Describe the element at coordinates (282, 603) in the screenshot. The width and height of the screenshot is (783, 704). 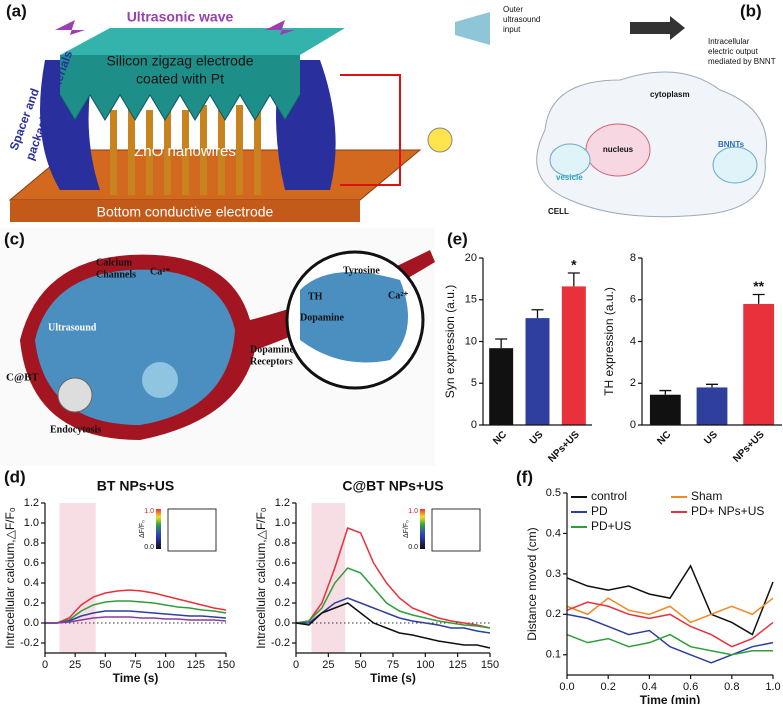
I see `y-tick-label: 0.2` at that location.